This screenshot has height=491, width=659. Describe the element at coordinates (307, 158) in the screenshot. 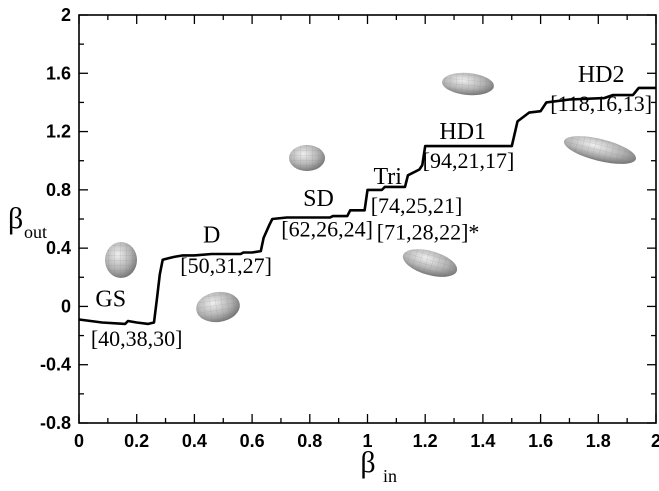

I see `ellipsoid-sd` at that location.